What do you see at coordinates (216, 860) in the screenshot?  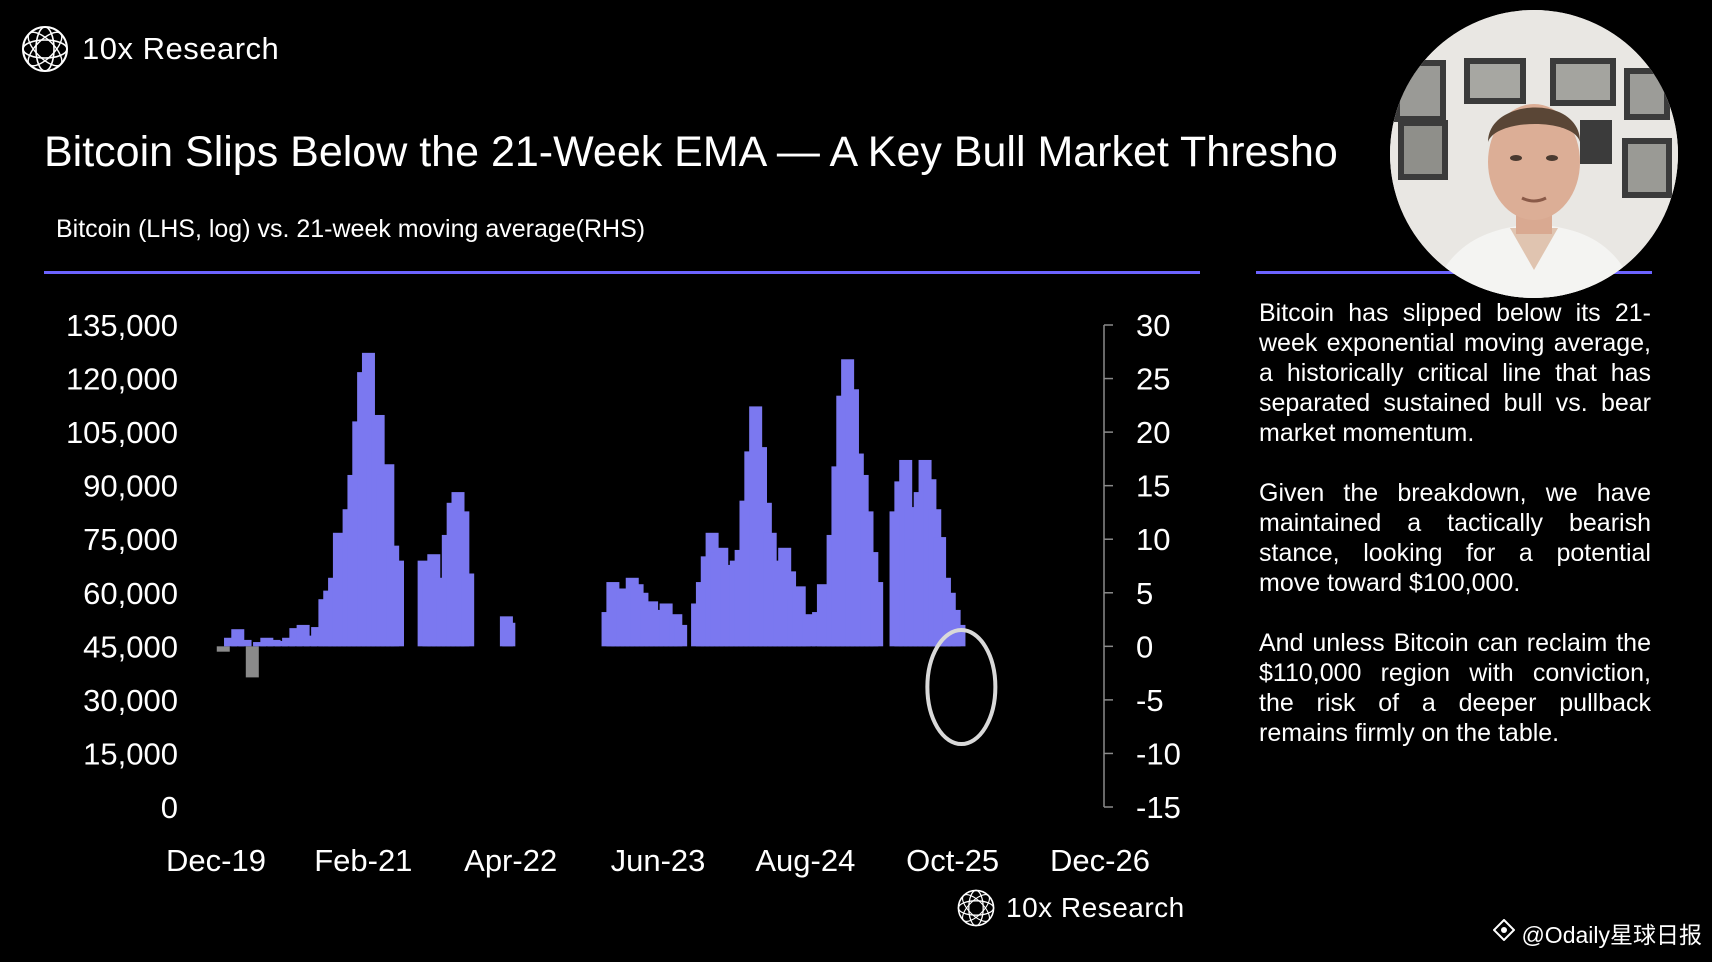 I see `x-axis-tick-label: Dec-19` at bounding box center [216, 860].